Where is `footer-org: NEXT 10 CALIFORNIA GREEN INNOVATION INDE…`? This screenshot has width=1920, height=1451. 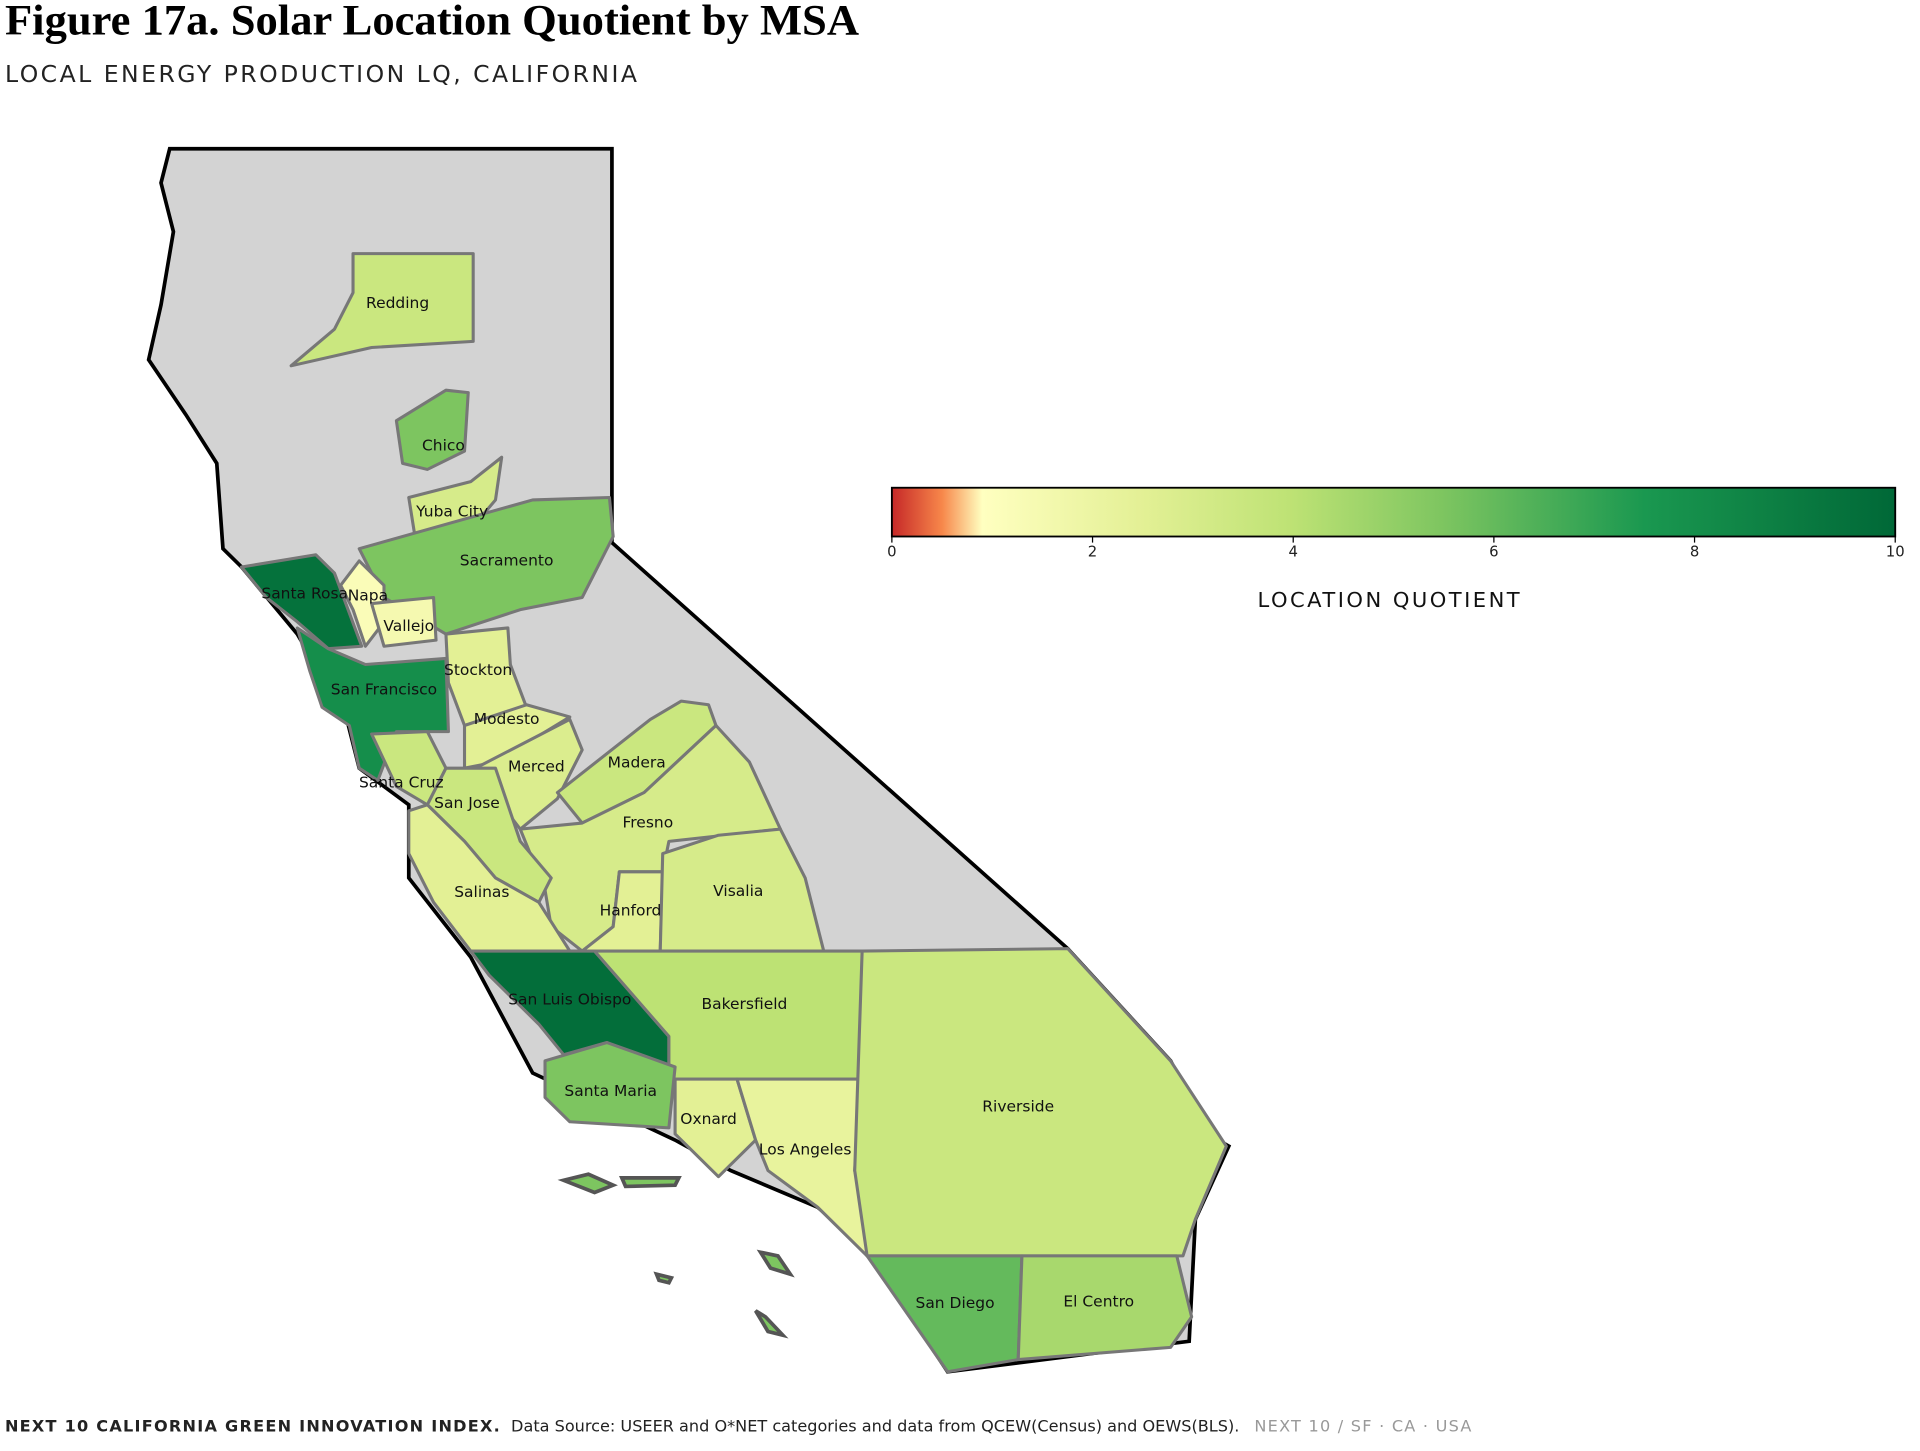 footer-org: NEXT 10 CALIFORNIA GREEN INNOVATION INDE… is located at coordinates (253, 1425).